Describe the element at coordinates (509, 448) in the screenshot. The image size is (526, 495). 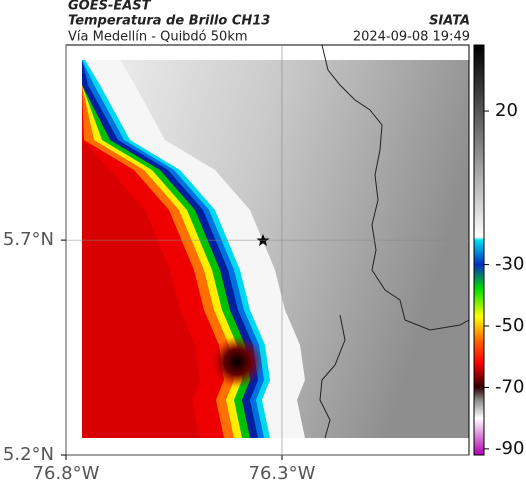
I see `colorbar-tick-label: -90` at that location.